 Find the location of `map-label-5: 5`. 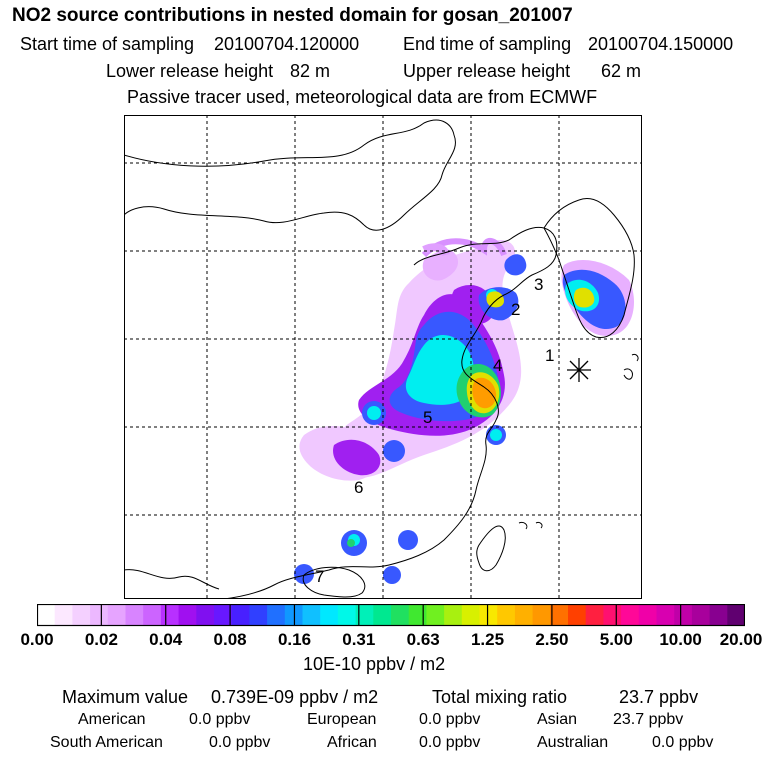

map-label-5: 5 is located at coordinates (427, 417).